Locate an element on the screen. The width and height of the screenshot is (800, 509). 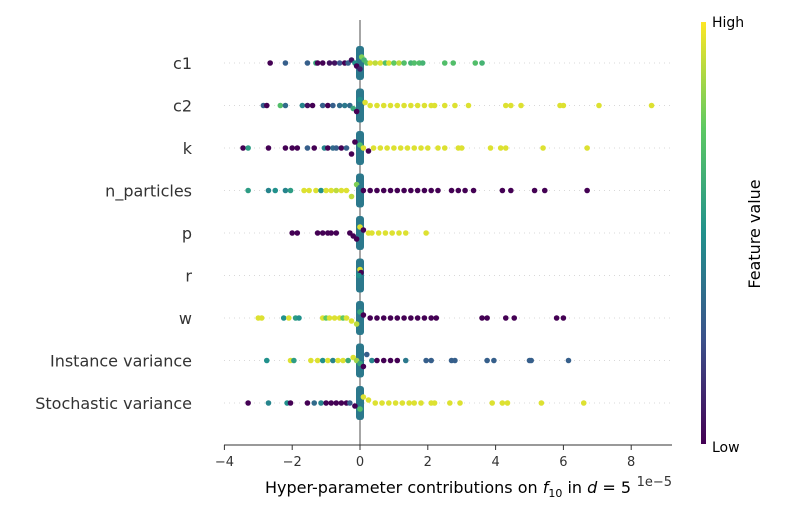
feature-row: Instance variance is located at coordinates (361, 361).